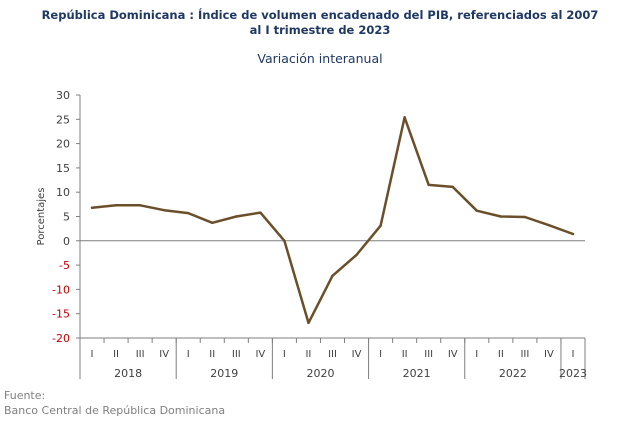 Image resolution: width=640 pixels, height=424 pixels. I want to click on y-tick-label: 10, so click(63, 192).